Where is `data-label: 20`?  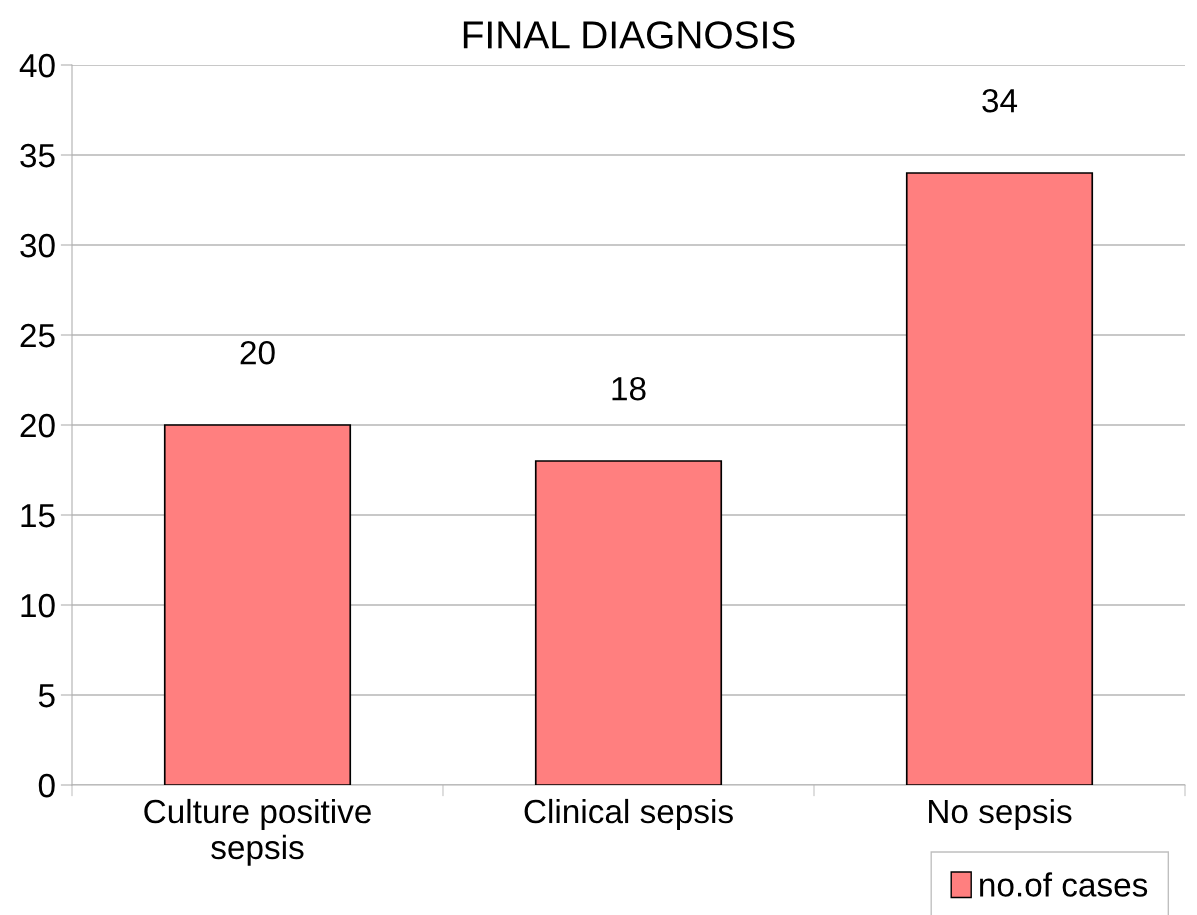
data-label: 20 is located at coordinates (257, 352).